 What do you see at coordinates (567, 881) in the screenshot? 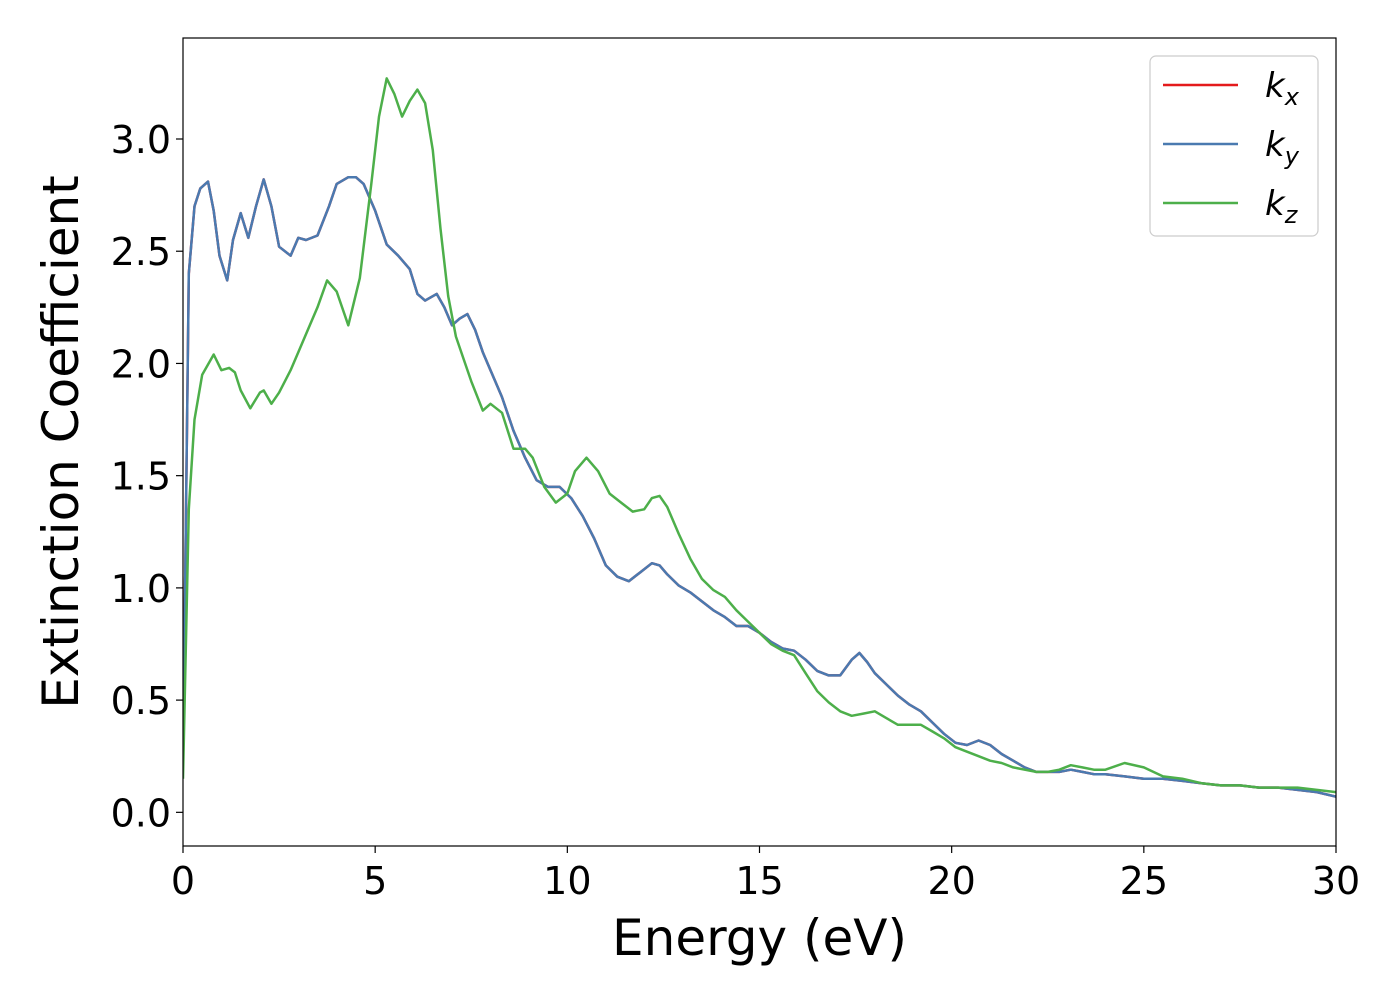
I see `x-tick-label: 10` at bounding box center [567, 881].